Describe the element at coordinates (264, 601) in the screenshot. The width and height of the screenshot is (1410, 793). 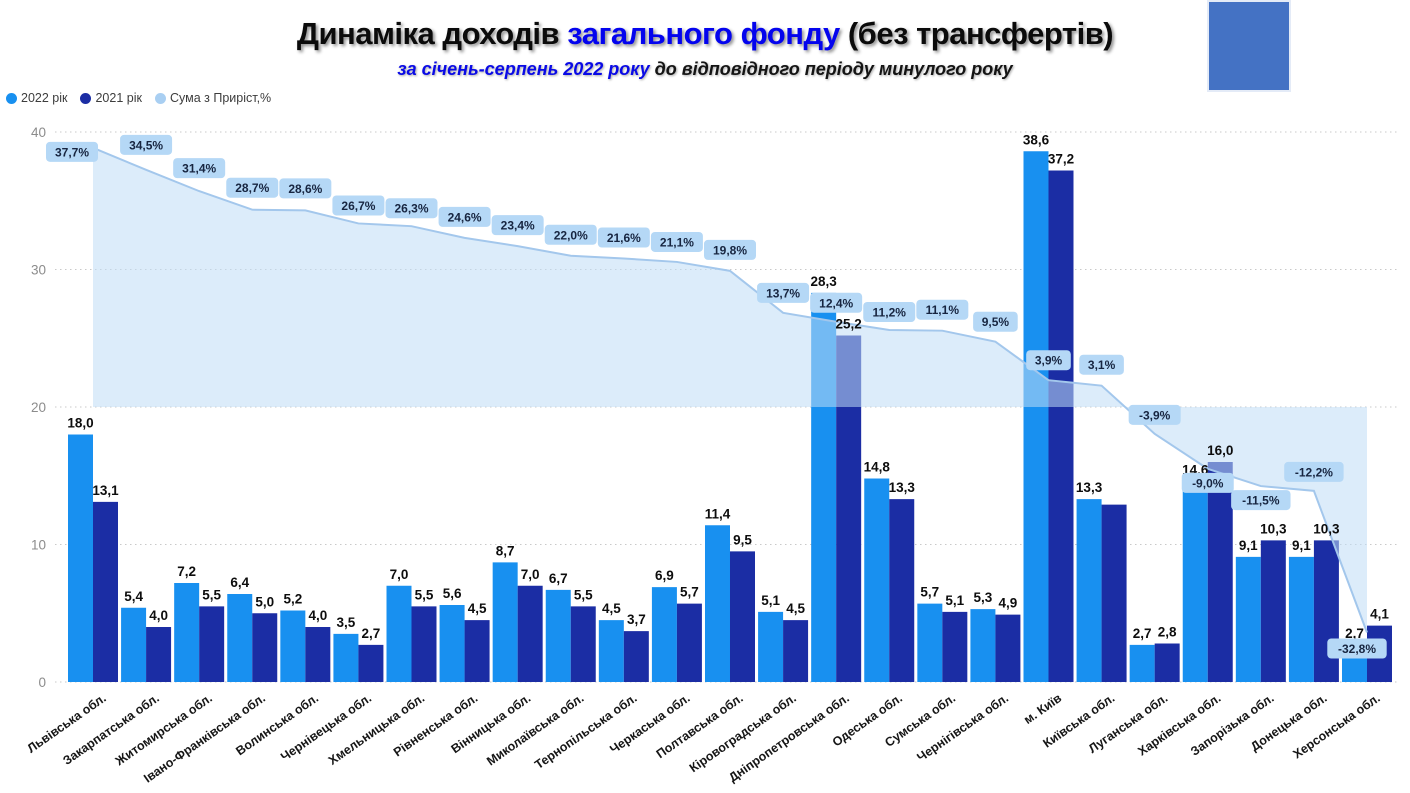
I see `bar-label-2021-3: 5,0` at that location.